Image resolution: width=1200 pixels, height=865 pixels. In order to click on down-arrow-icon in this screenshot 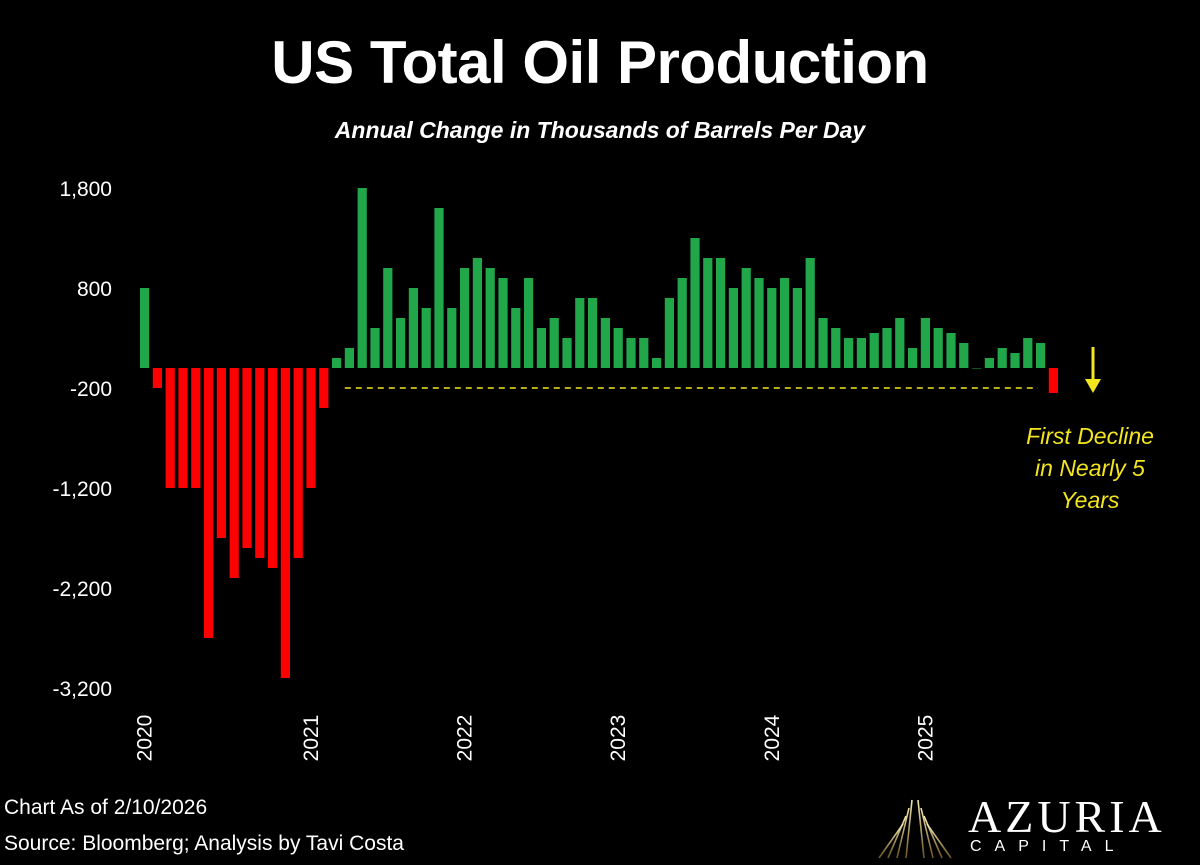, I will do `click(1093, 386)`.